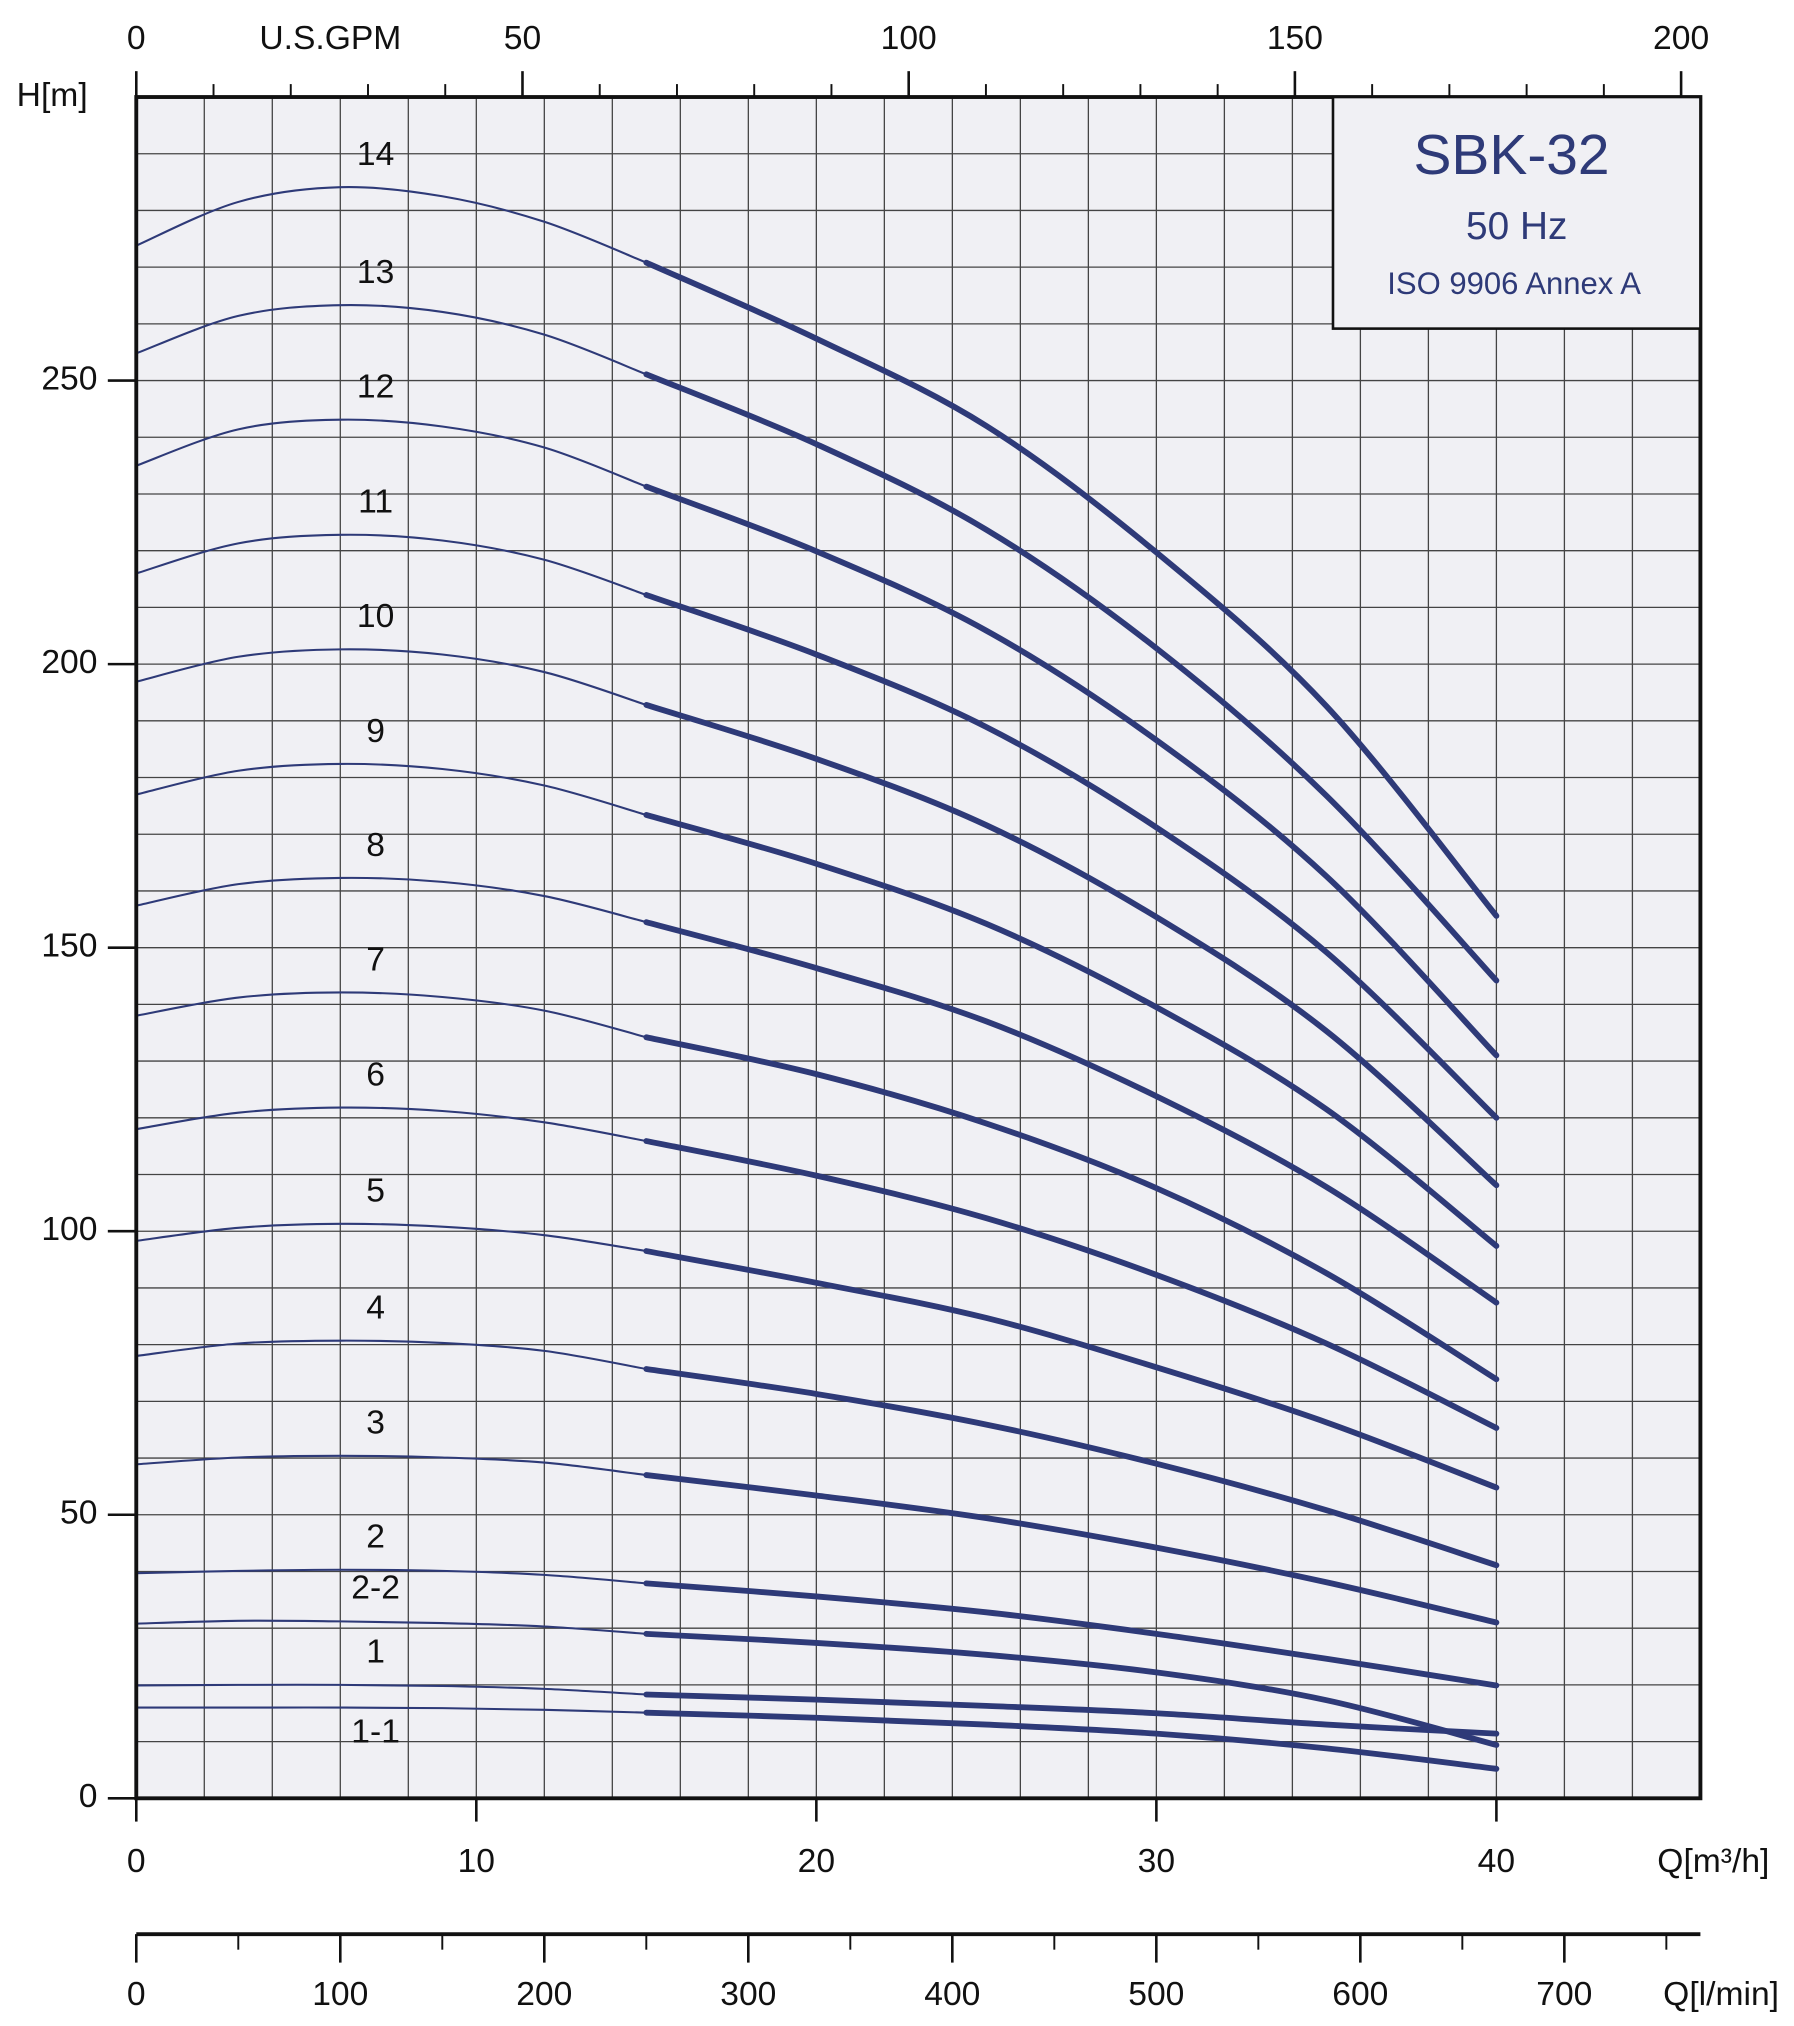  What do you see at coordinates (69, 378) in the screenshot?
I see `y-tick-label: 250` at bounding box center [69, 378].